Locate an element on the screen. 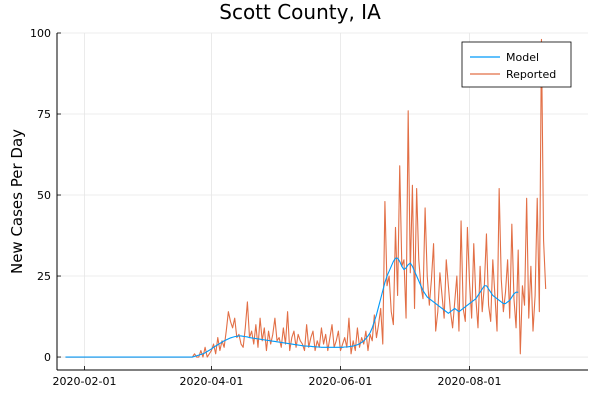  y-tick-label: 25 is located at coordinates (44, 276).